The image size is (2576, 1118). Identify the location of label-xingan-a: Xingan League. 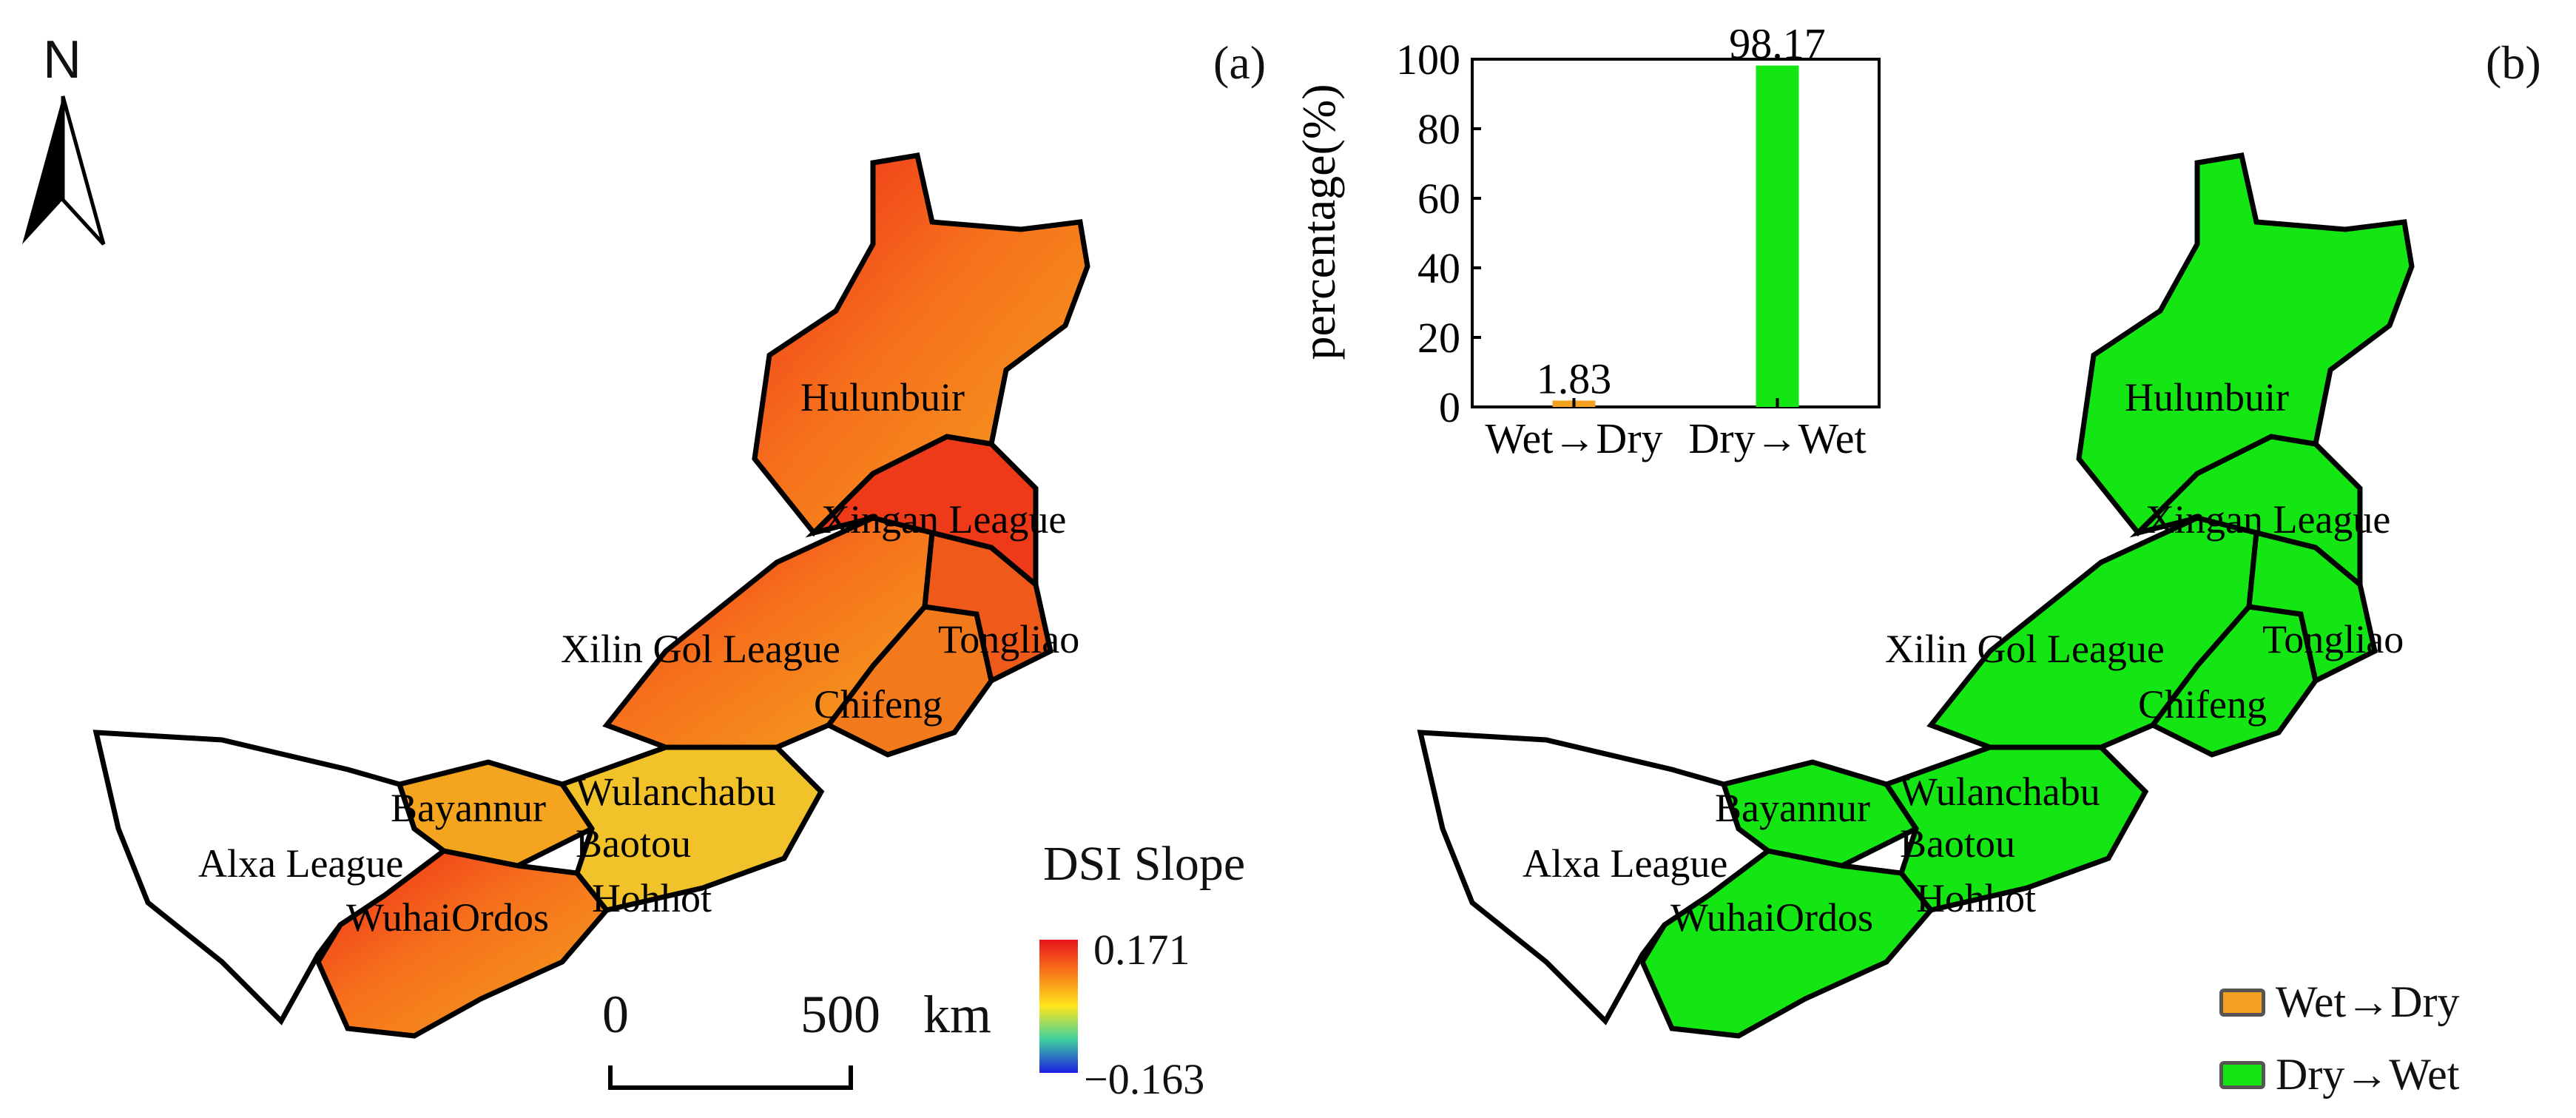
(943, 519).